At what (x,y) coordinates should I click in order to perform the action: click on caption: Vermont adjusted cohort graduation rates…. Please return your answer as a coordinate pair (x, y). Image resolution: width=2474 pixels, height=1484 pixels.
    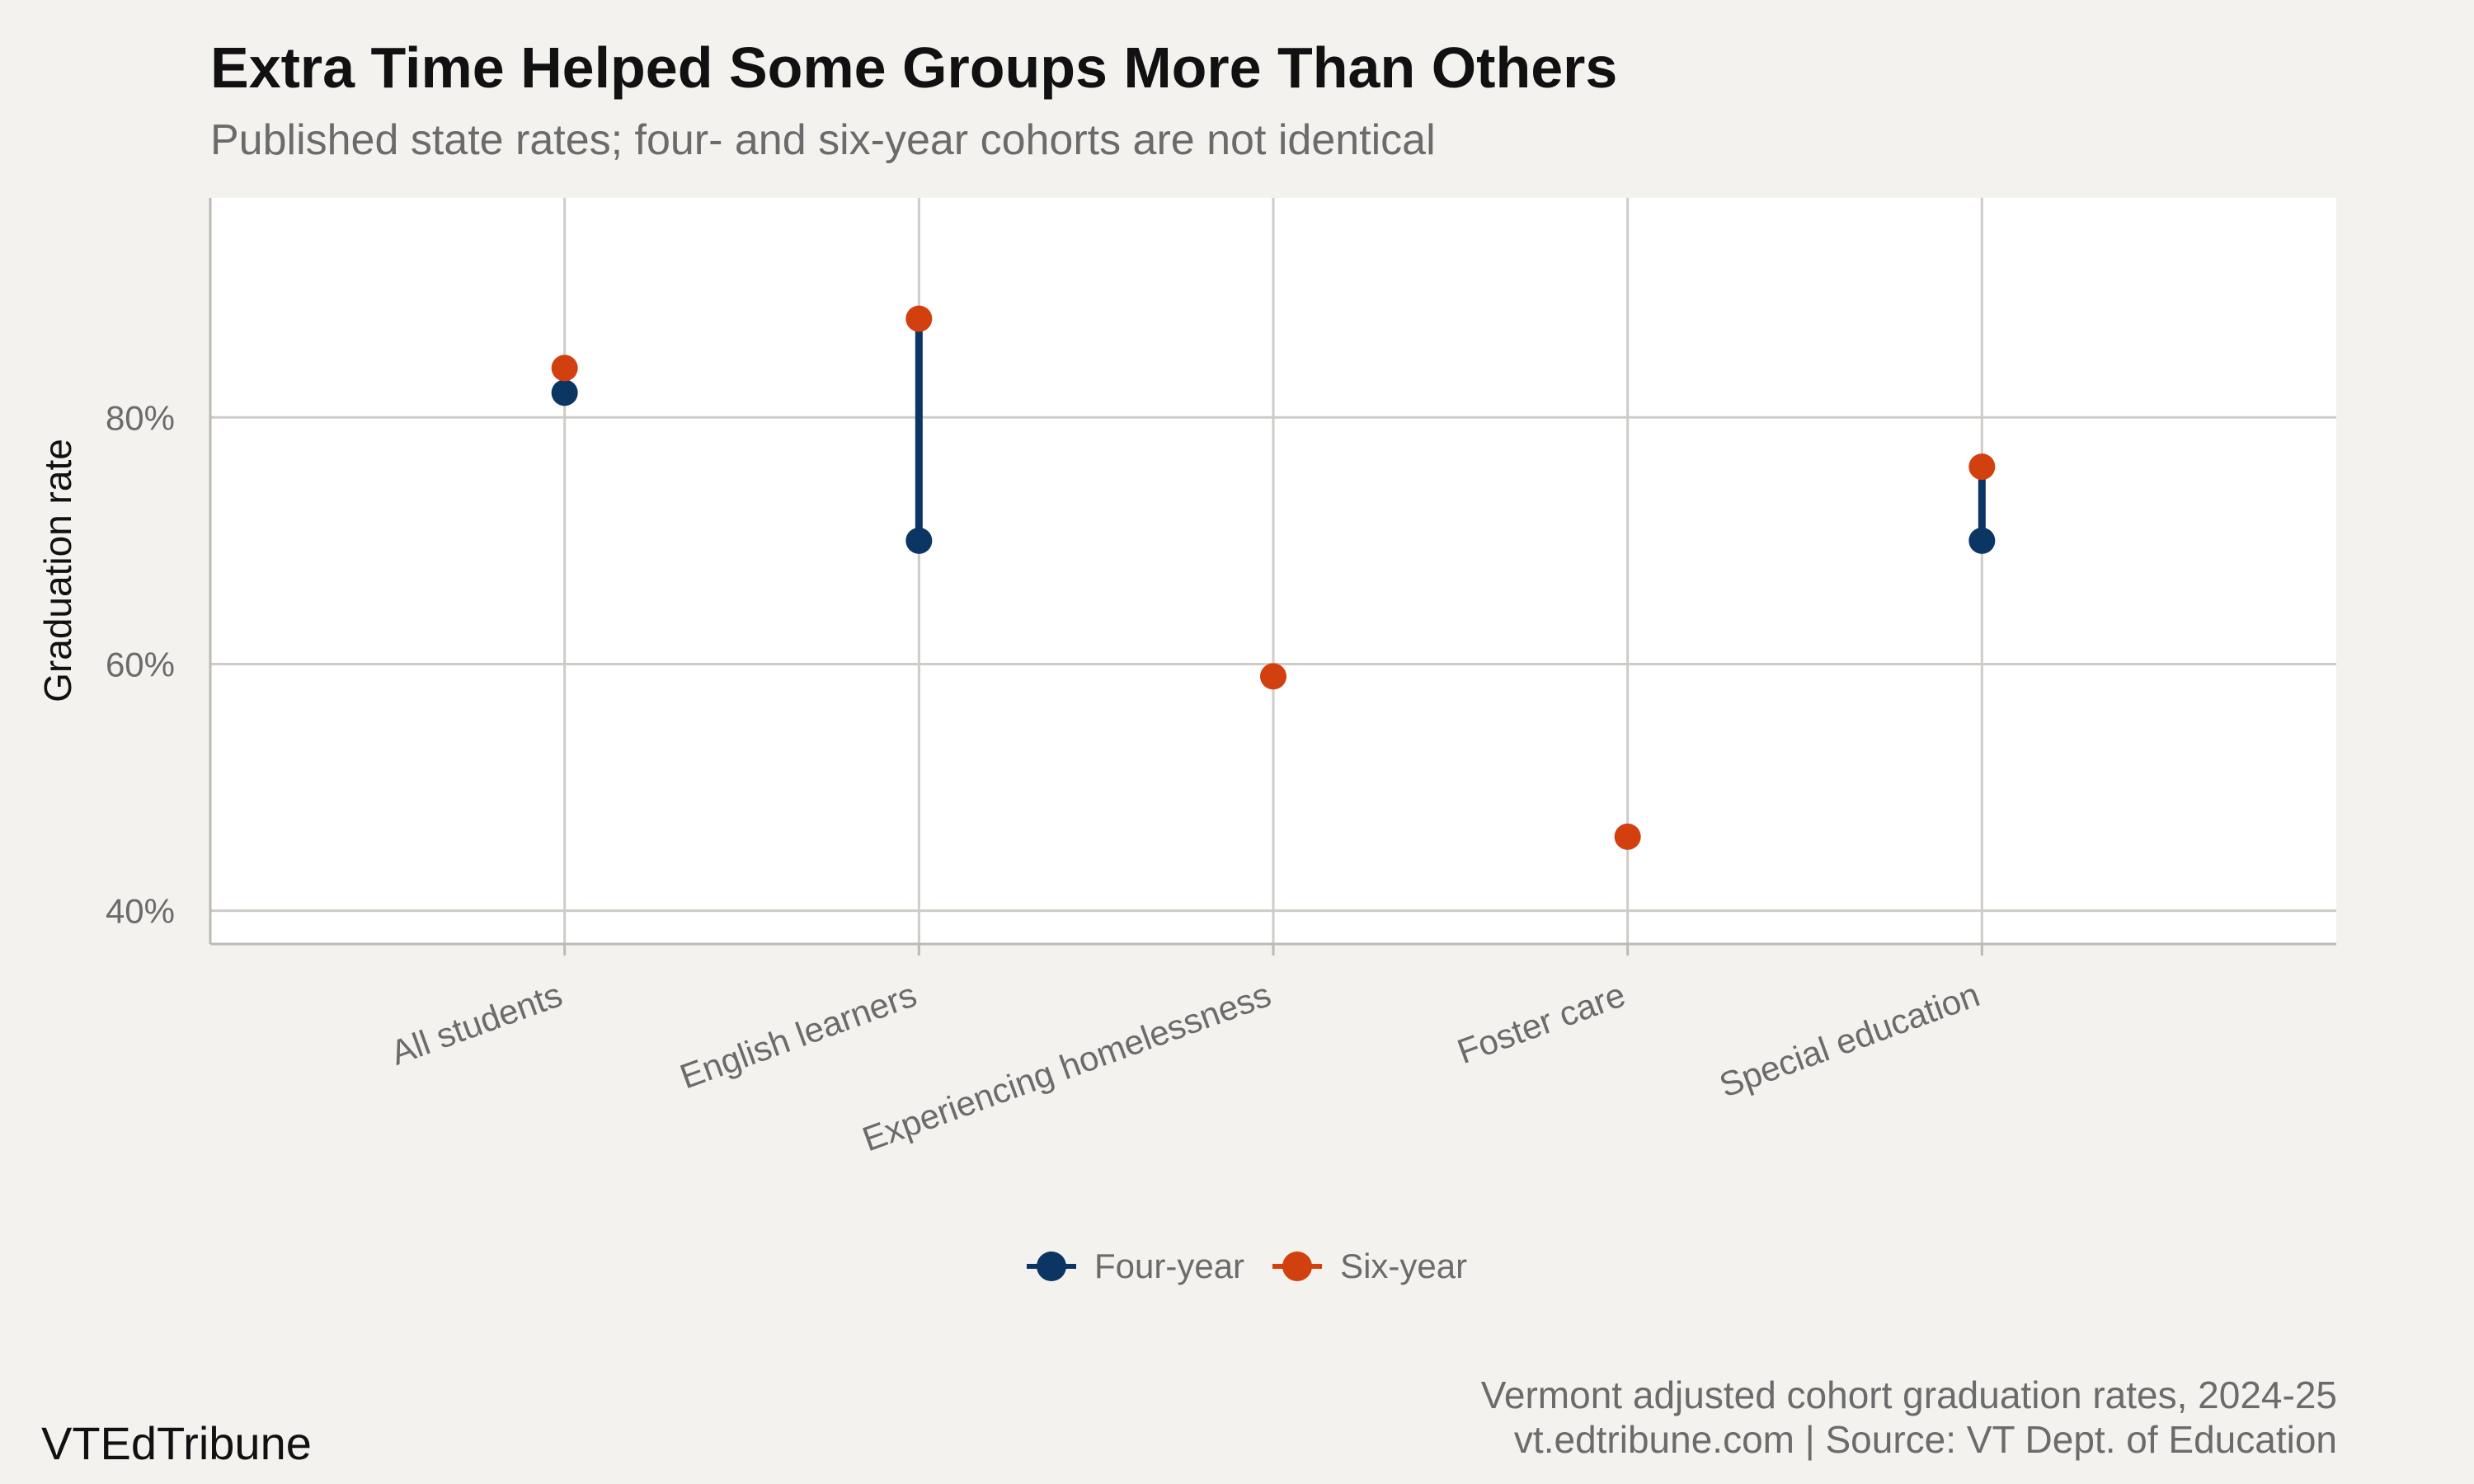
    Looking at the image, I should click on (1909, 1417).